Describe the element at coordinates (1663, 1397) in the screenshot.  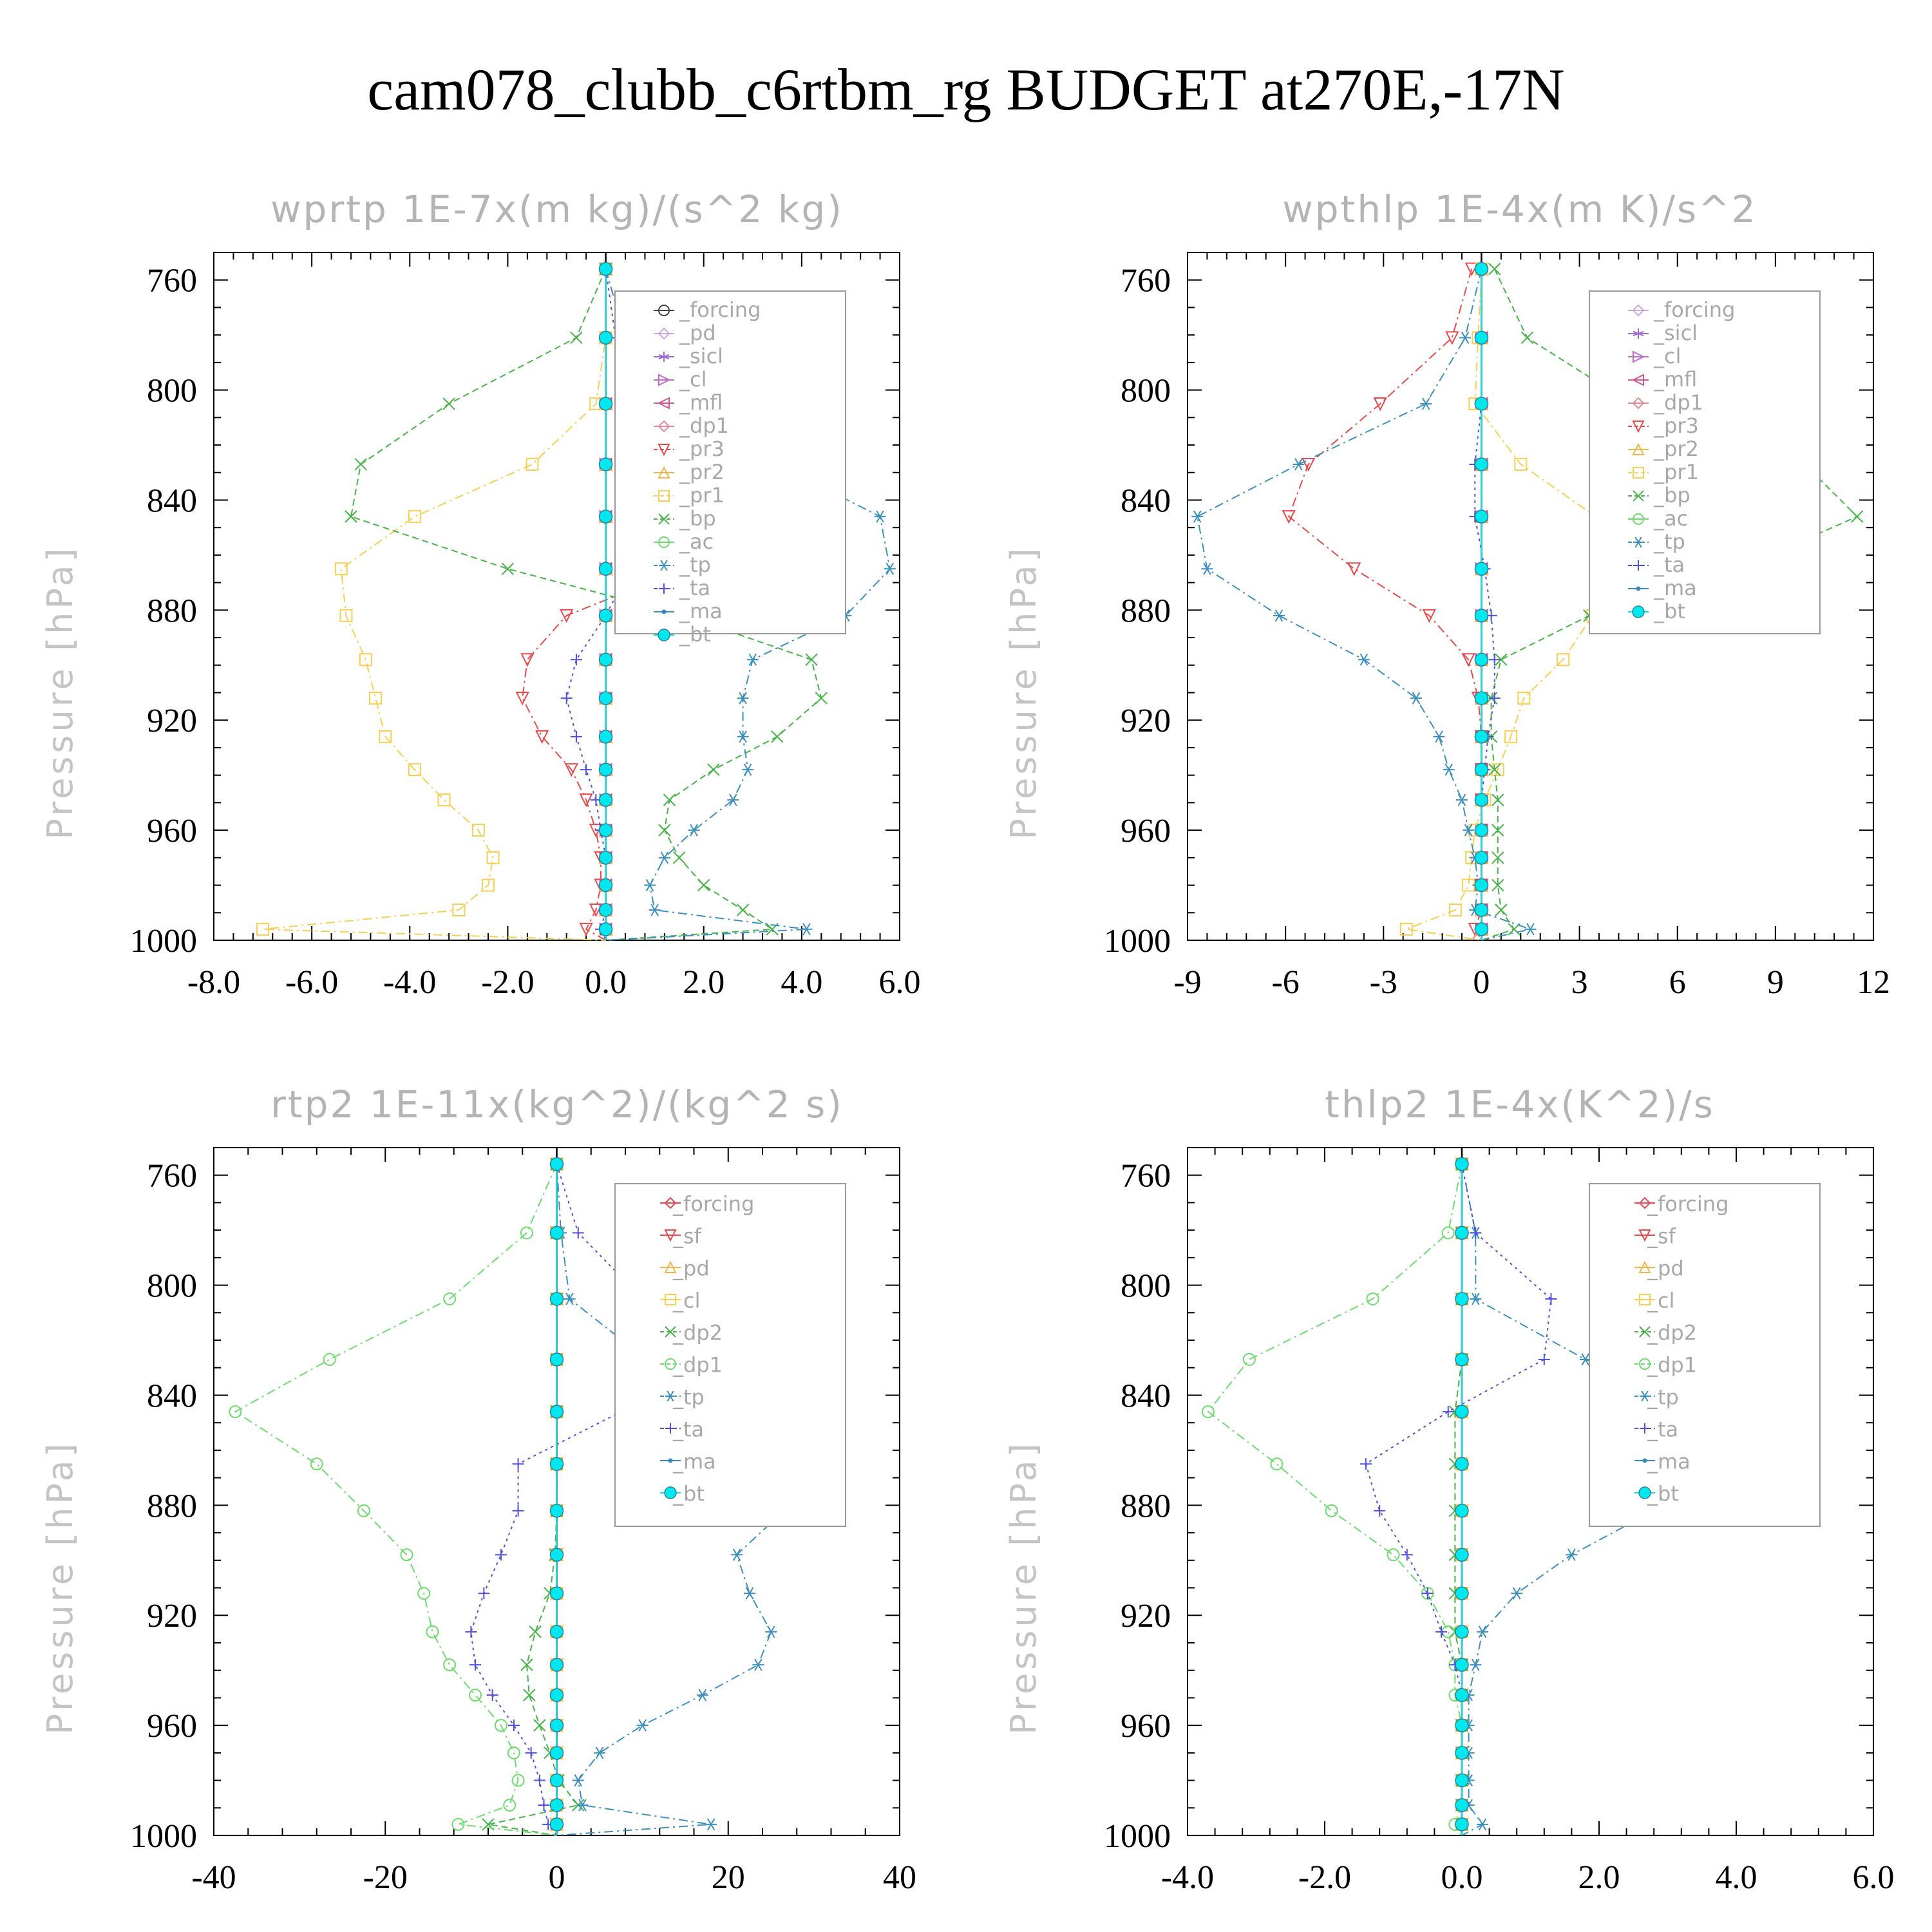
I see `legend-label: _tp` at that location.